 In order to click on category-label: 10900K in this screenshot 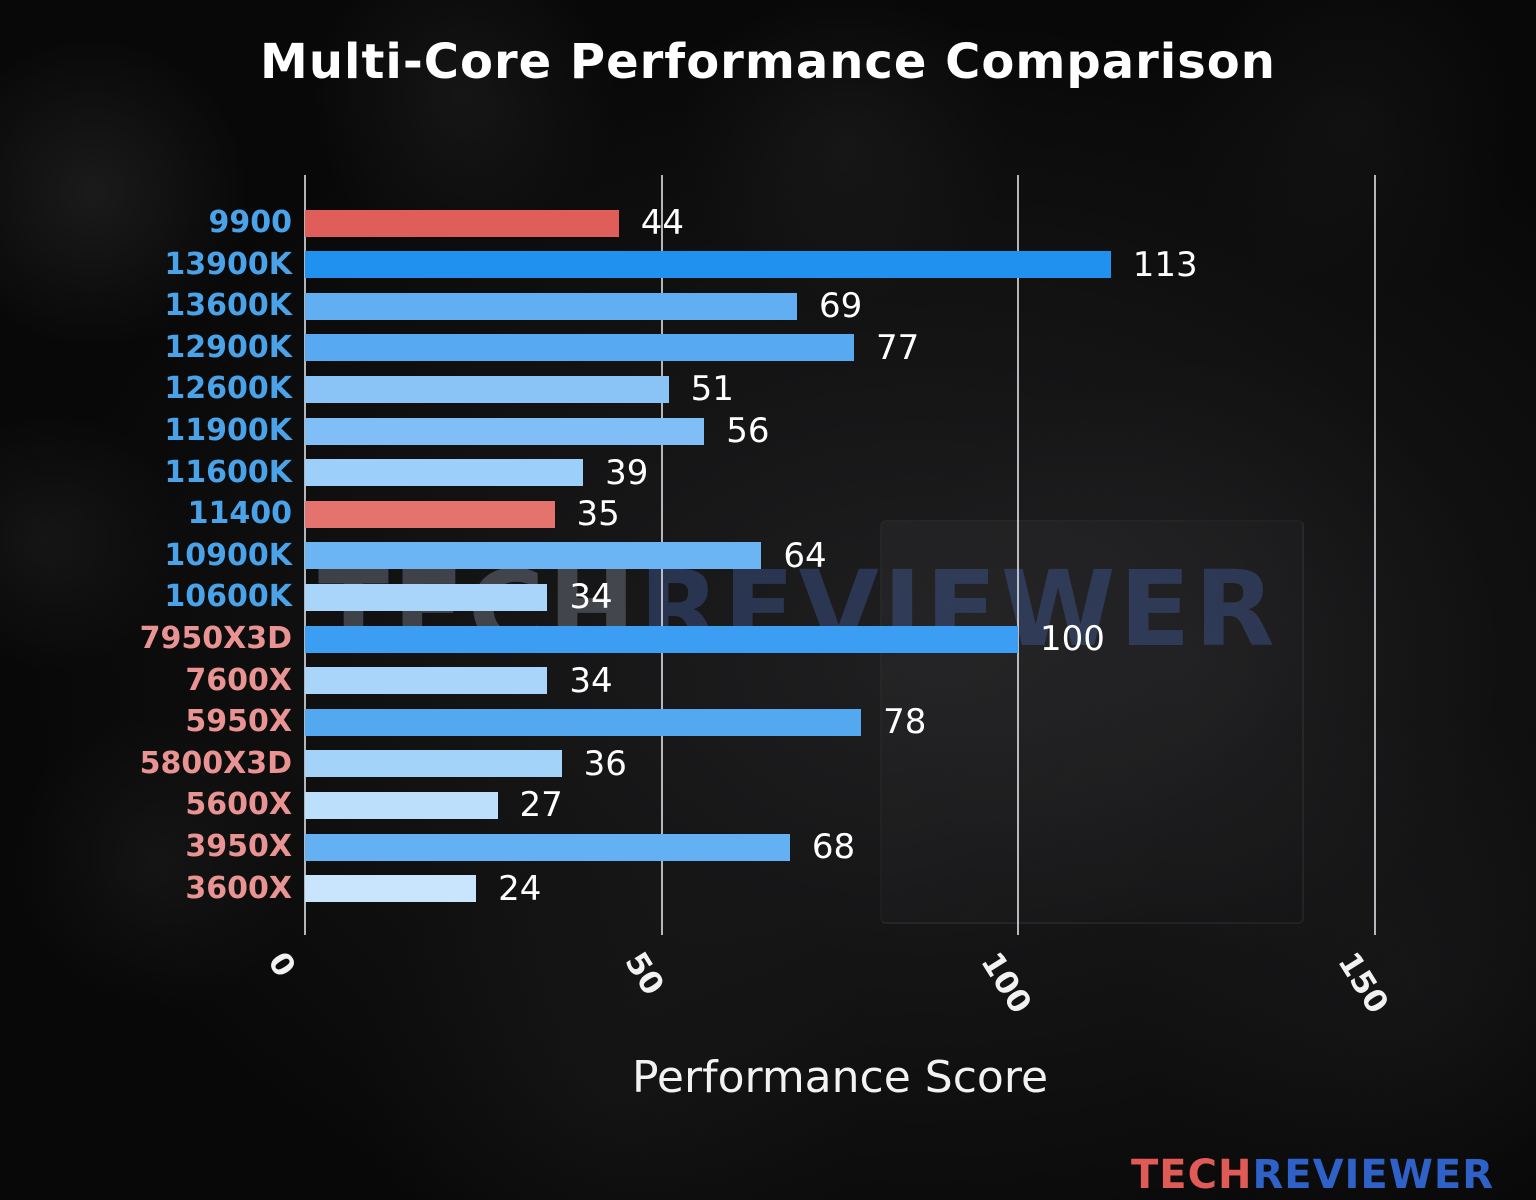, I will do `click(228, 555)`.